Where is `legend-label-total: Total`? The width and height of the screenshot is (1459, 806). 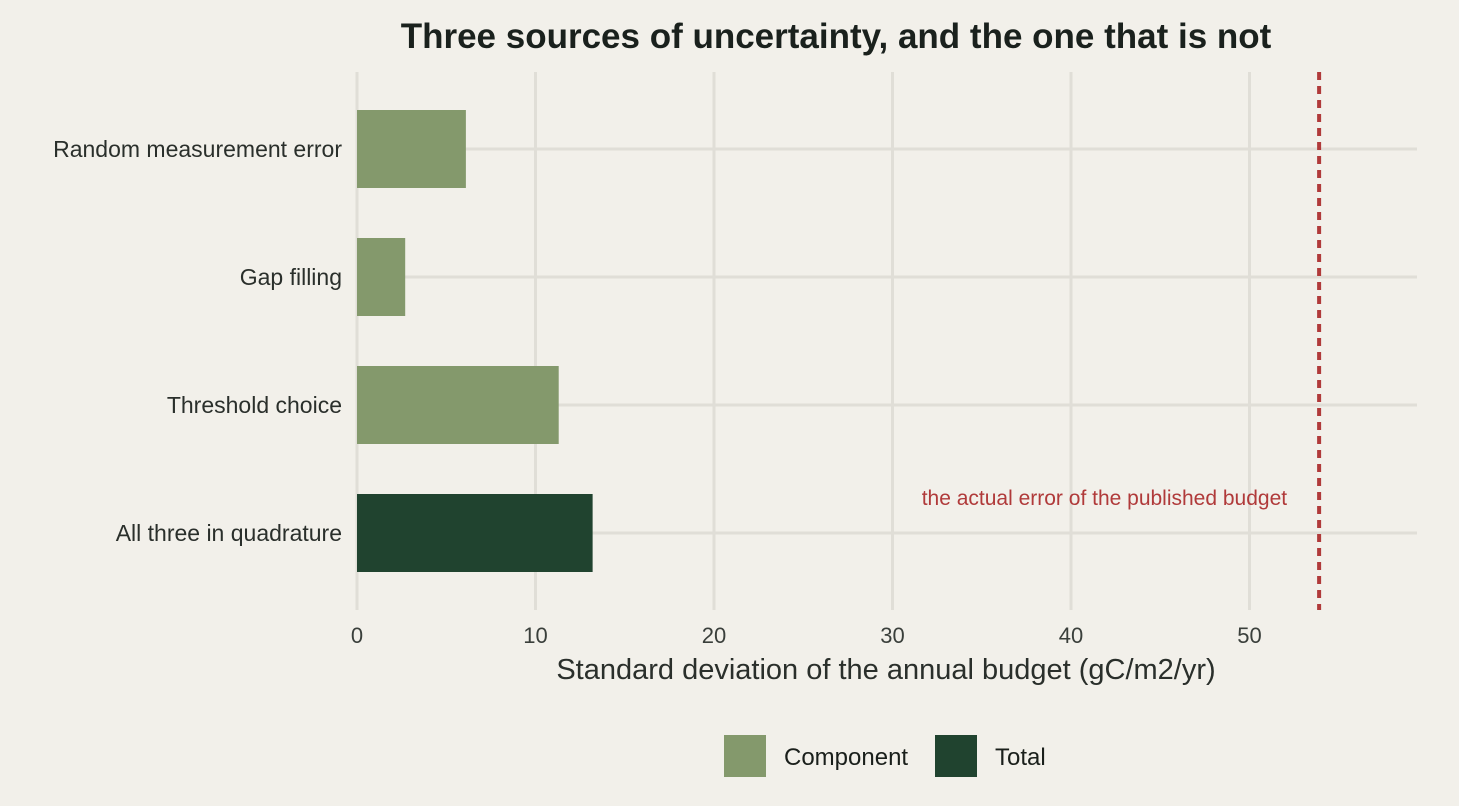
legend-label-total: Total is located at coordinates (1020, 757).